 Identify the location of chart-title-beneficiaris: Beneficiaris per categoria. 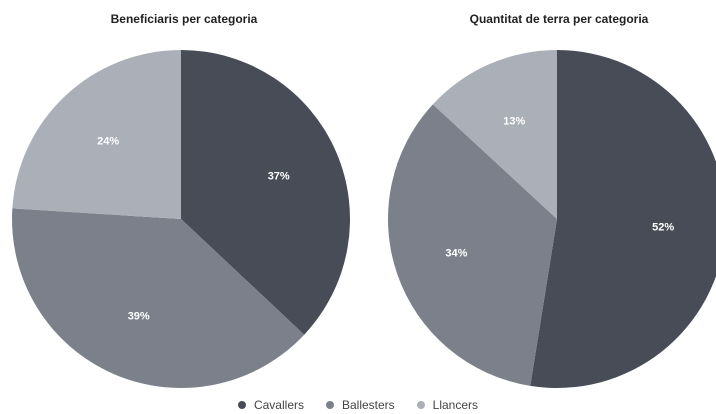
(184, 19).